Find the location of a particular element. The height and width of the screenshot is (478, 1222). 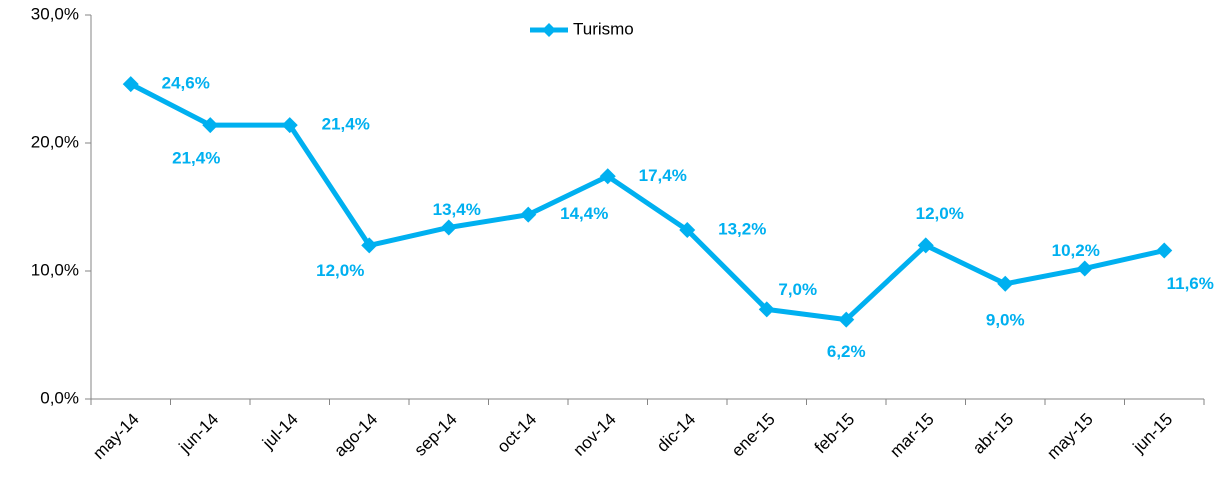

x-tick-label: feb-15 is located at coordinates (835, 434).